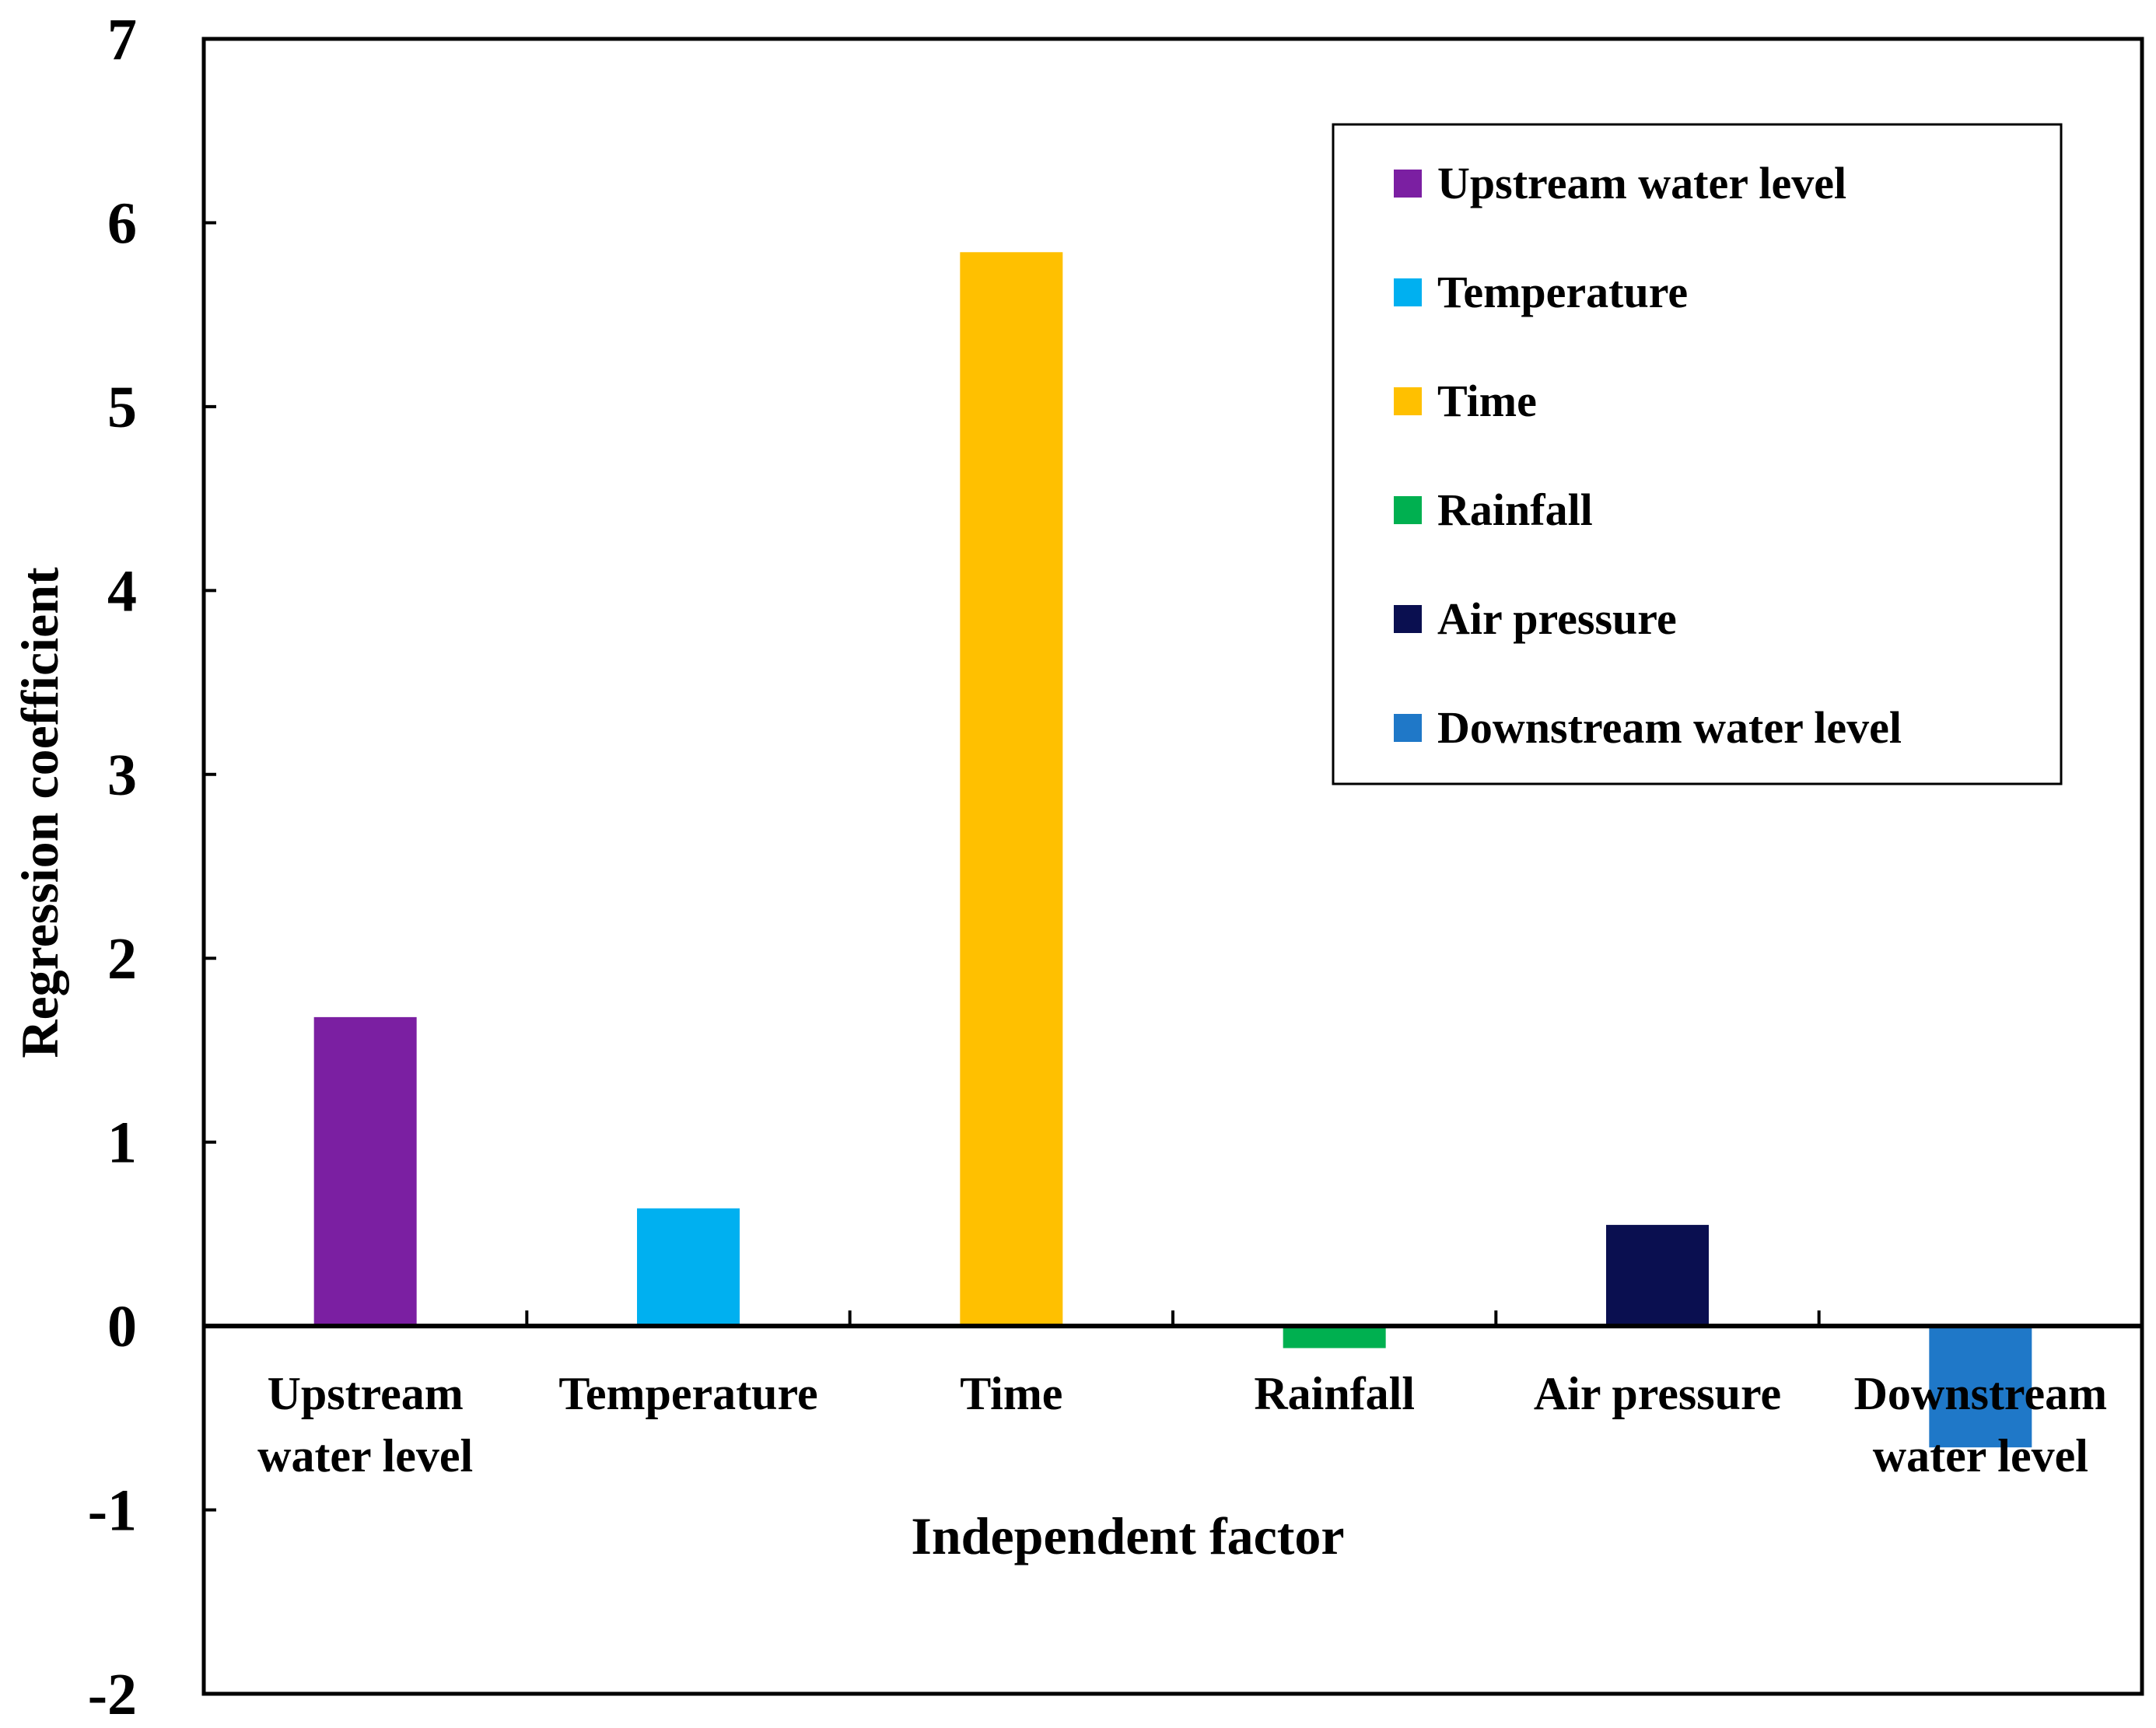  I want to click on legend-label: Rainfall, so click(1515, 509).